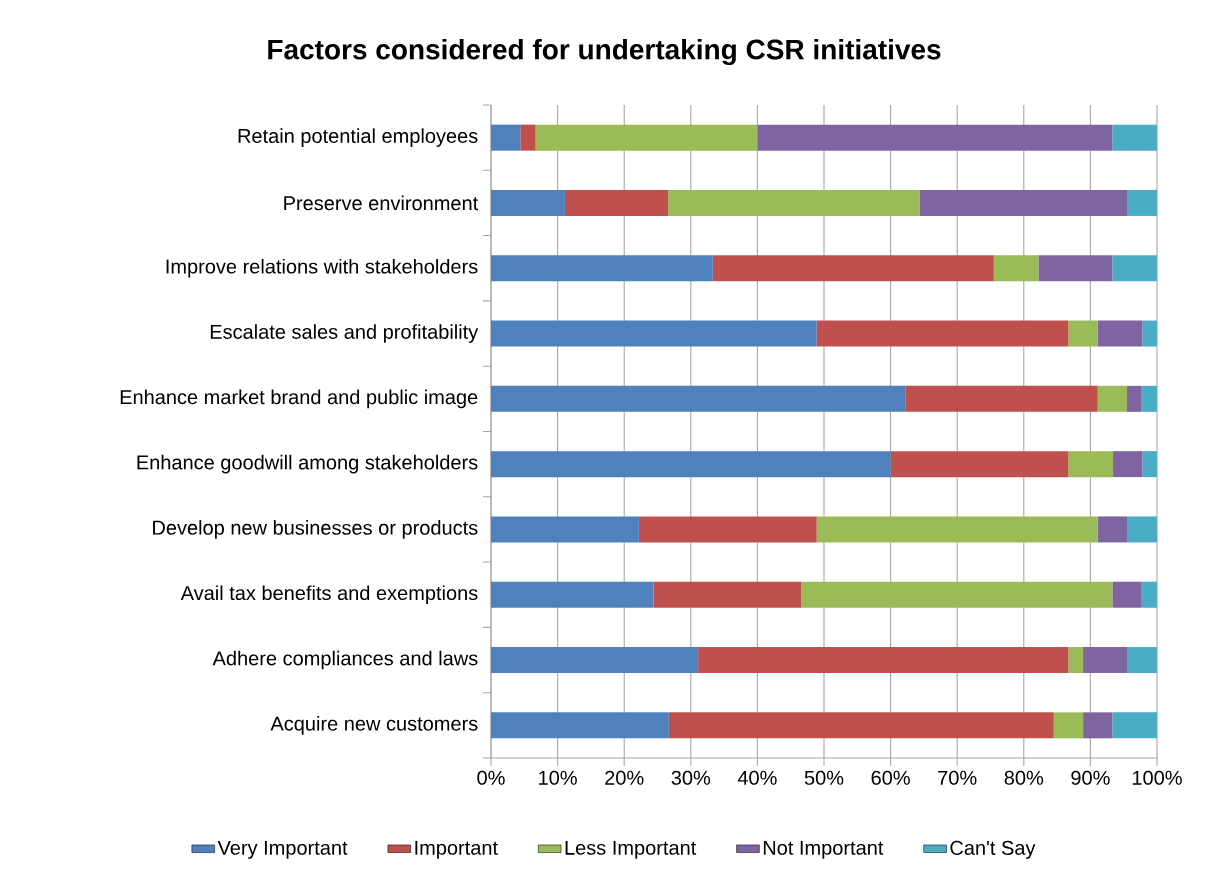  What do you see at coordinates (823, 849) in the screenshot?
I see `legend-label: Not Important` at bounding box center [823, 849].